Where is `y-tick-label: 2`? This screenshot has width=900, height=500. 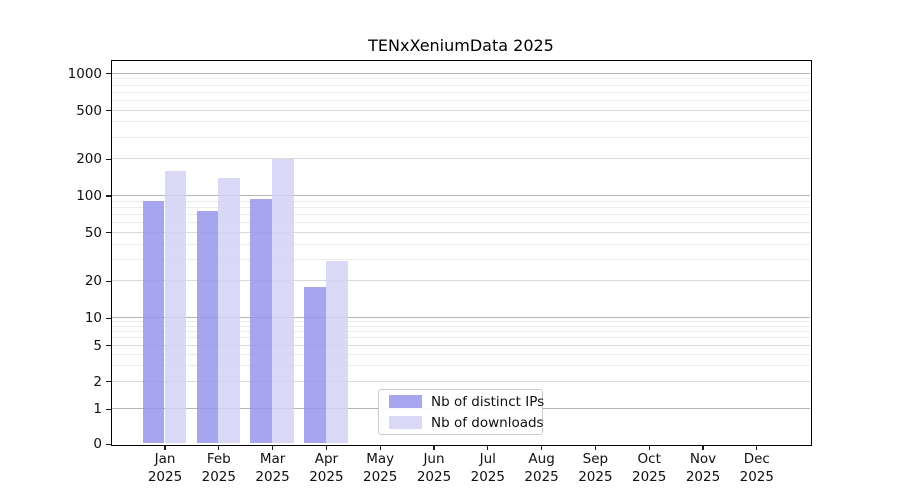
y-tick-label: 2 is located at coordinates (97, 381).